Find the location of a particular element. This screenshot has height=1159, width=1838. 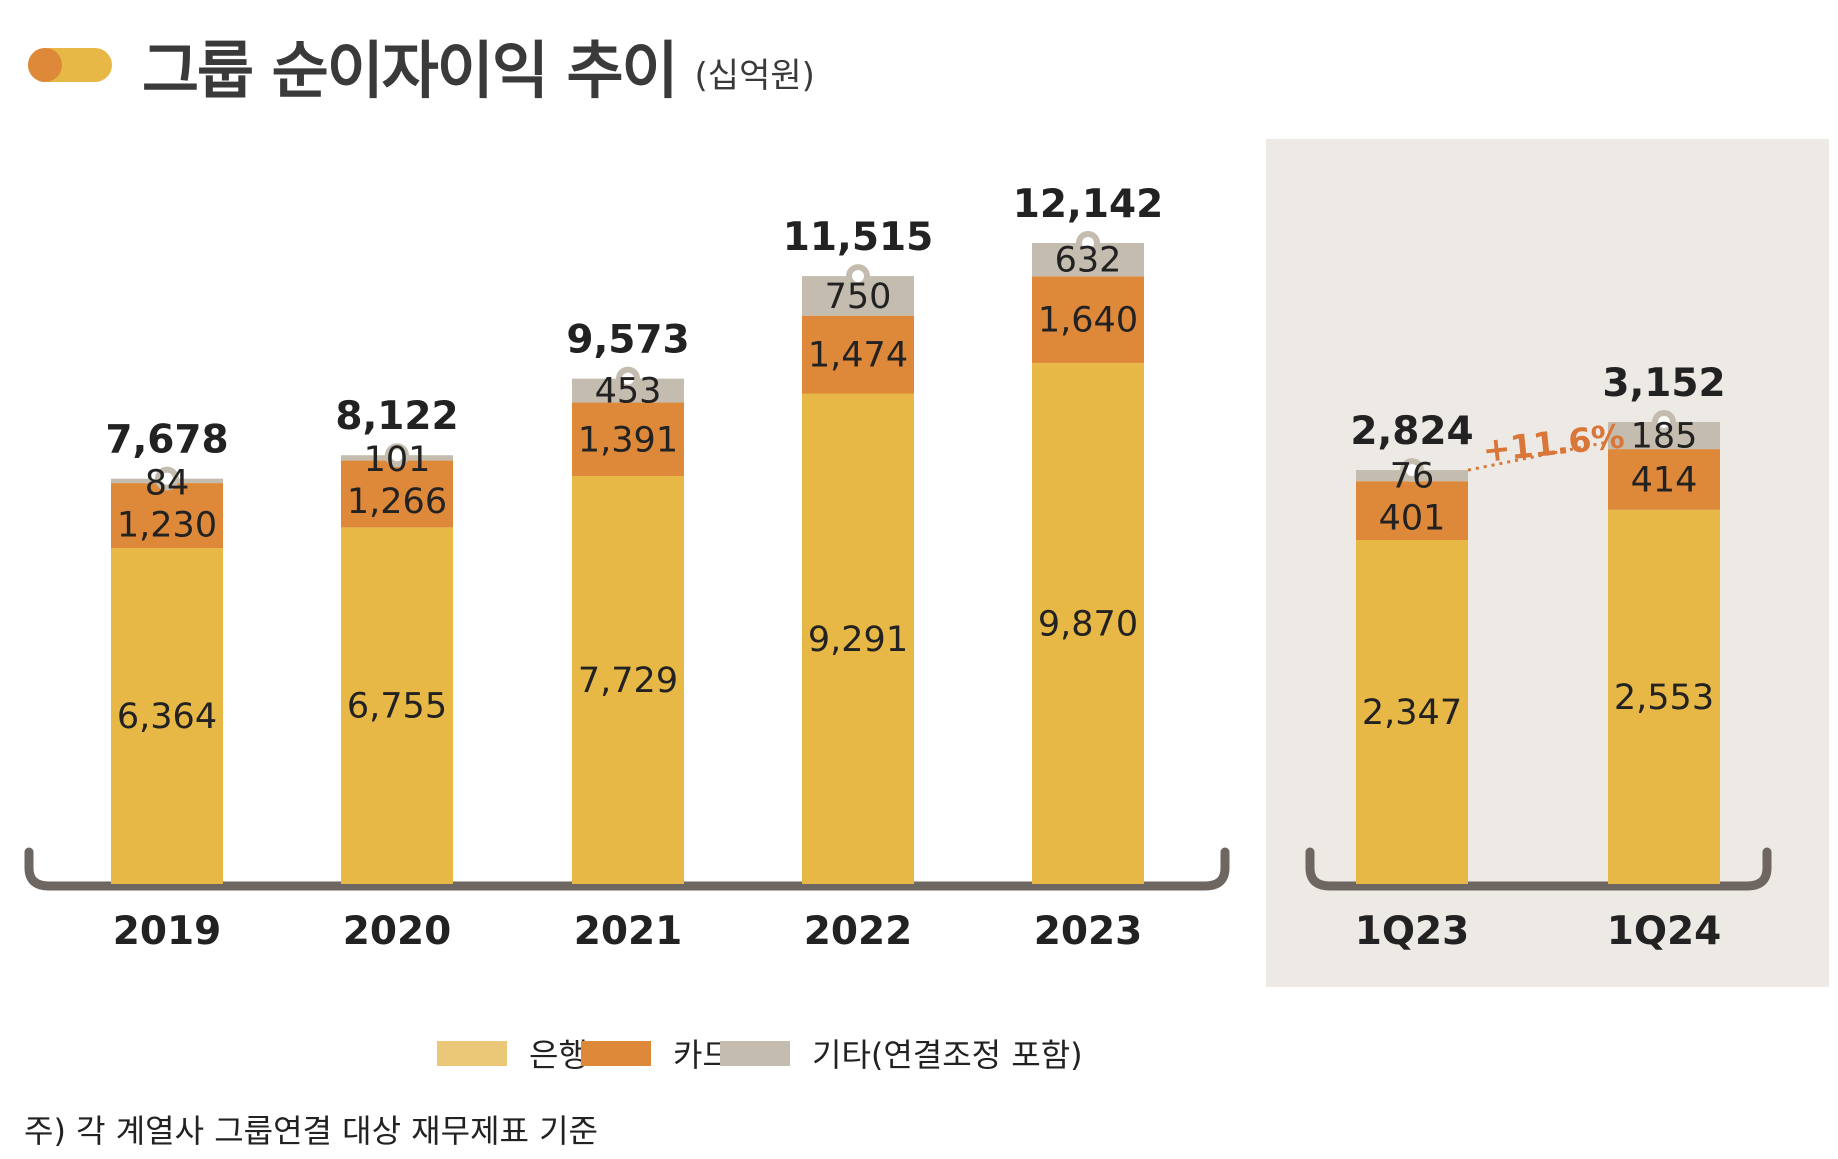

category-label: 1Q24 is located at coordinates (1664, 931).